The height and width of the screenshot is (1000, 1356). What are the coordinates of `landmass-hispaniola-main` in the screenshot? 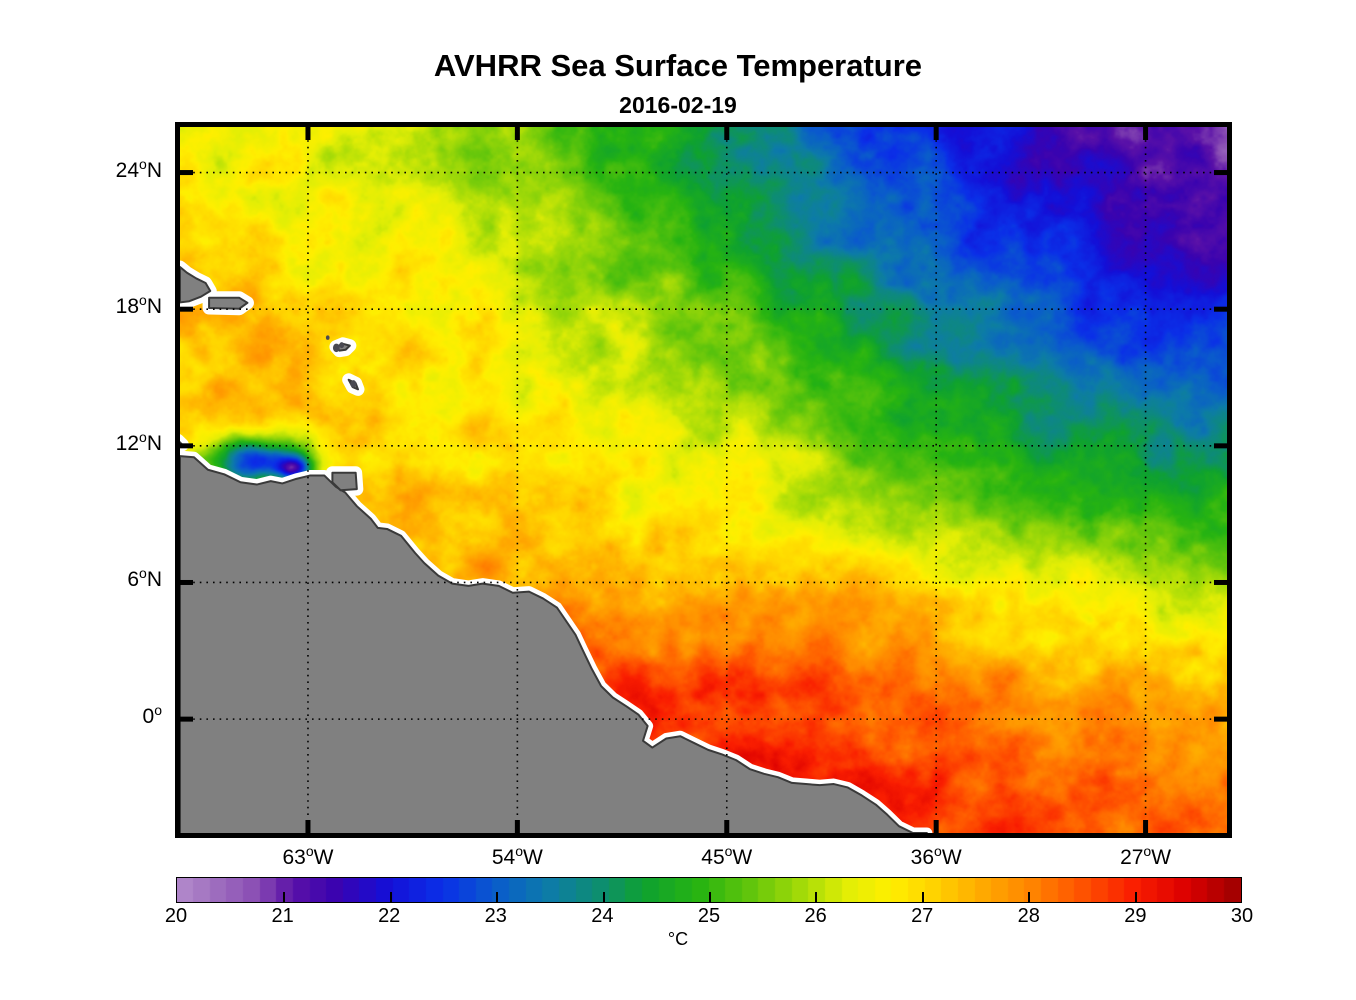 It's located at (196, 285).